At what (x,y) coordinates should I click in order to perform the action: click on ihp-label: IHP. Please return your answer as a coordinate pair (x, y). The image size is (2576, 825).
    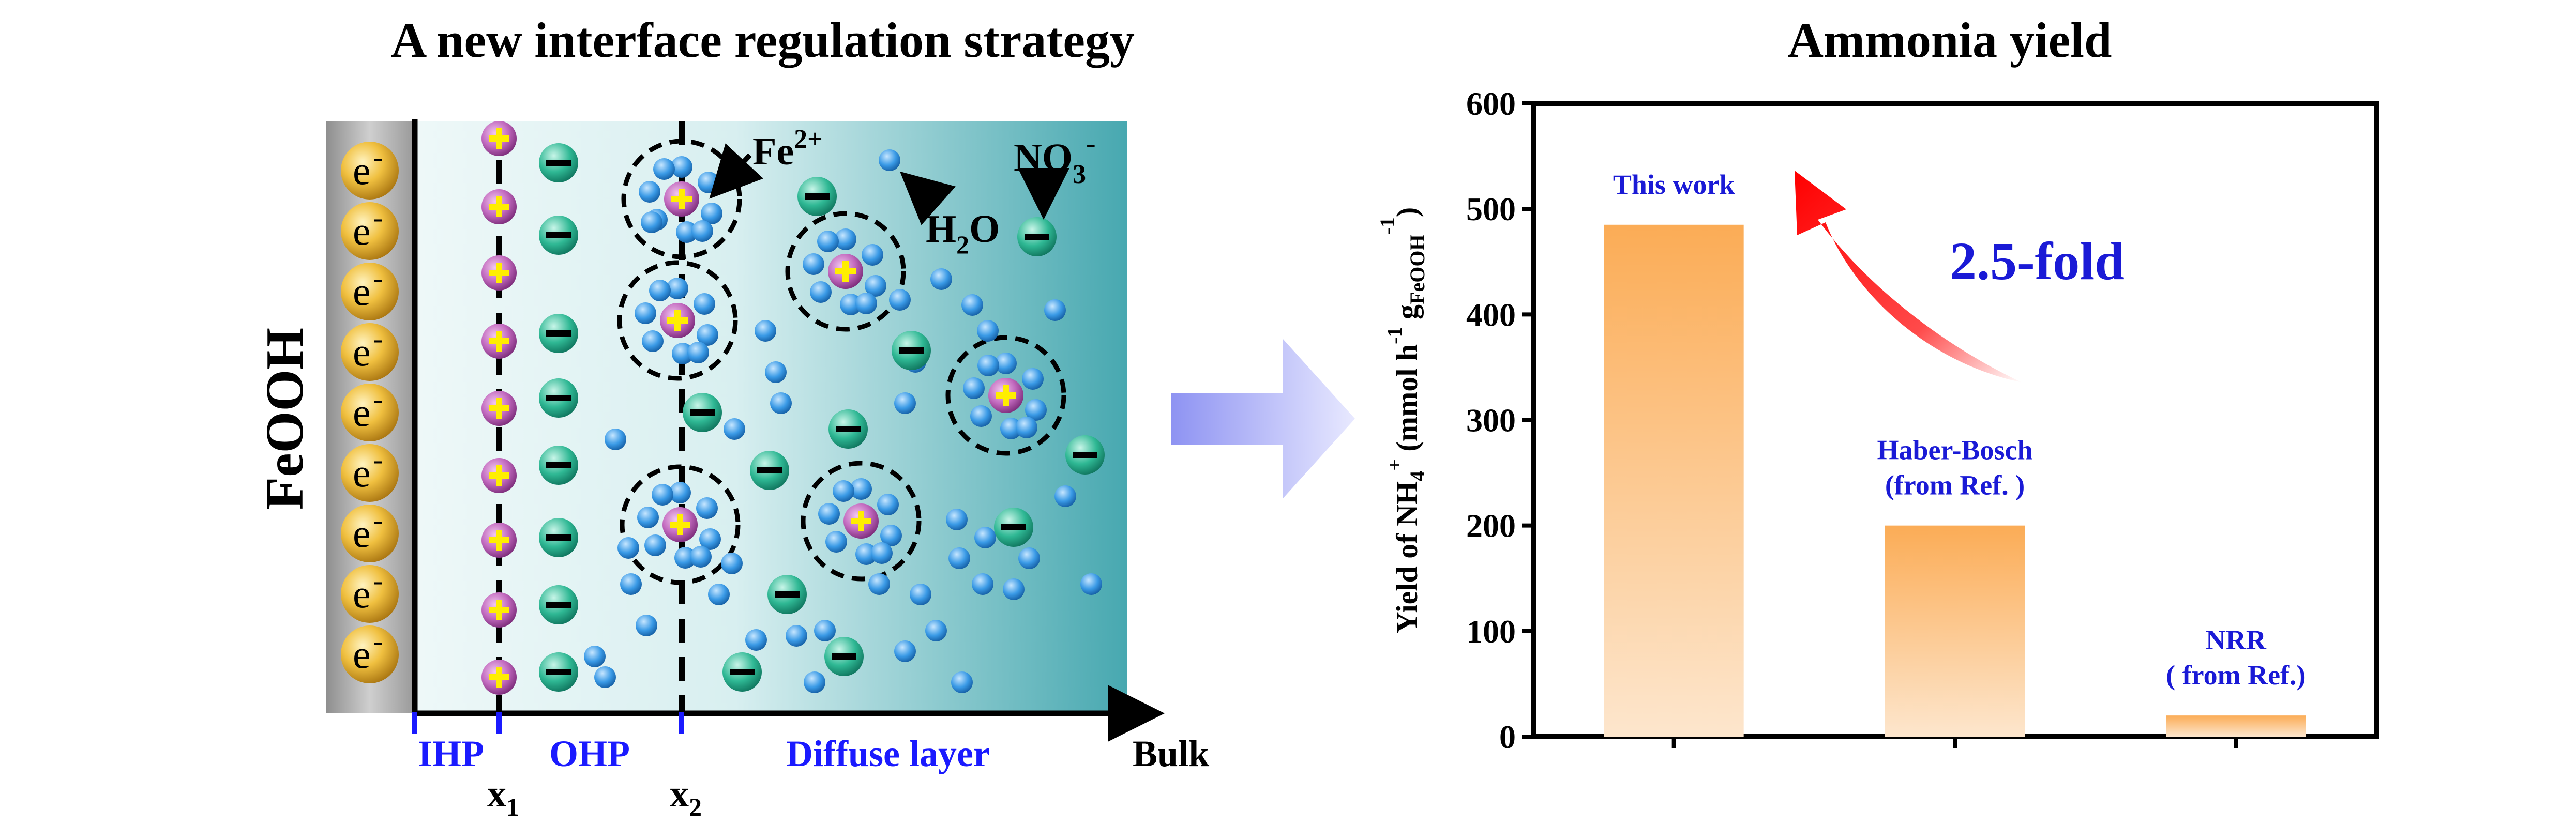
    Looking at the image, I should click on (451, 753).